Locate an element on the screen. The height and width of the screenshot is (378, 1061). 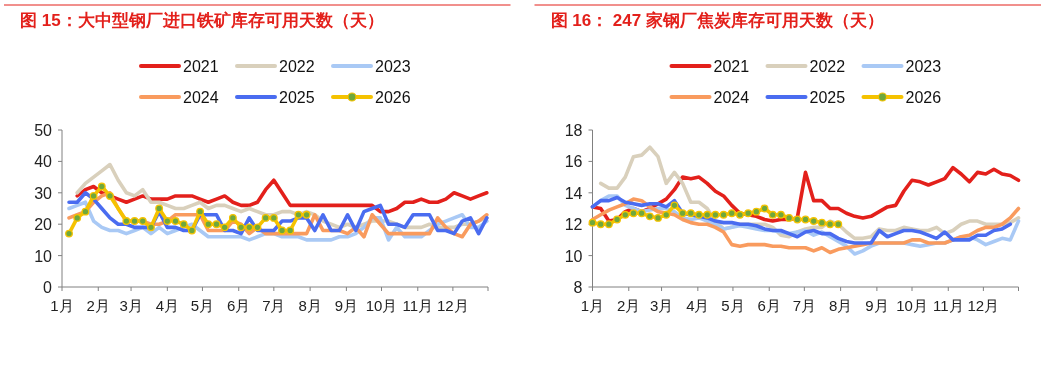
chart-title: 图 16： 247 家钢厂焦炭库存可用天数（天） is located at coordinates (717, 20).